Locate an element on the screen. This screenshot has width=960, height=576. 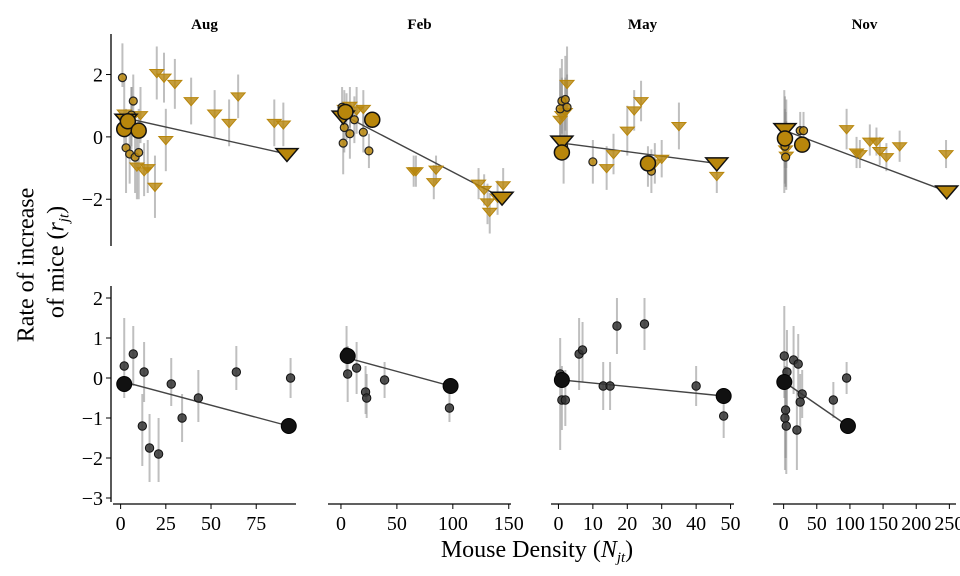
y-tick-label-bottom: −1 is located at coordinates (92, 419).